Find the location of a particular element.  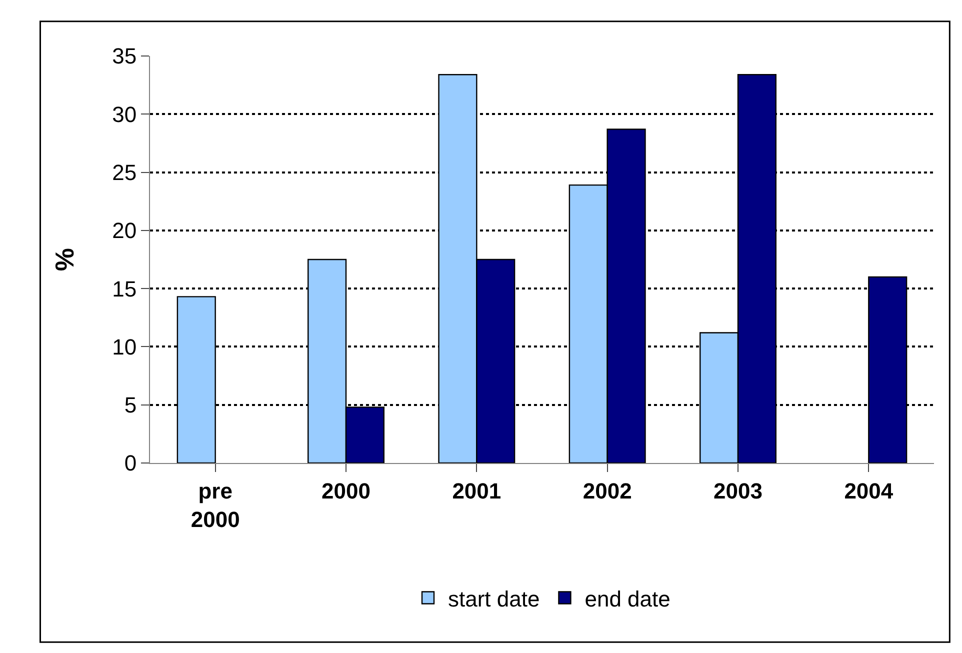

x-tick-label: 2004 is located at coordinates (869, 491).